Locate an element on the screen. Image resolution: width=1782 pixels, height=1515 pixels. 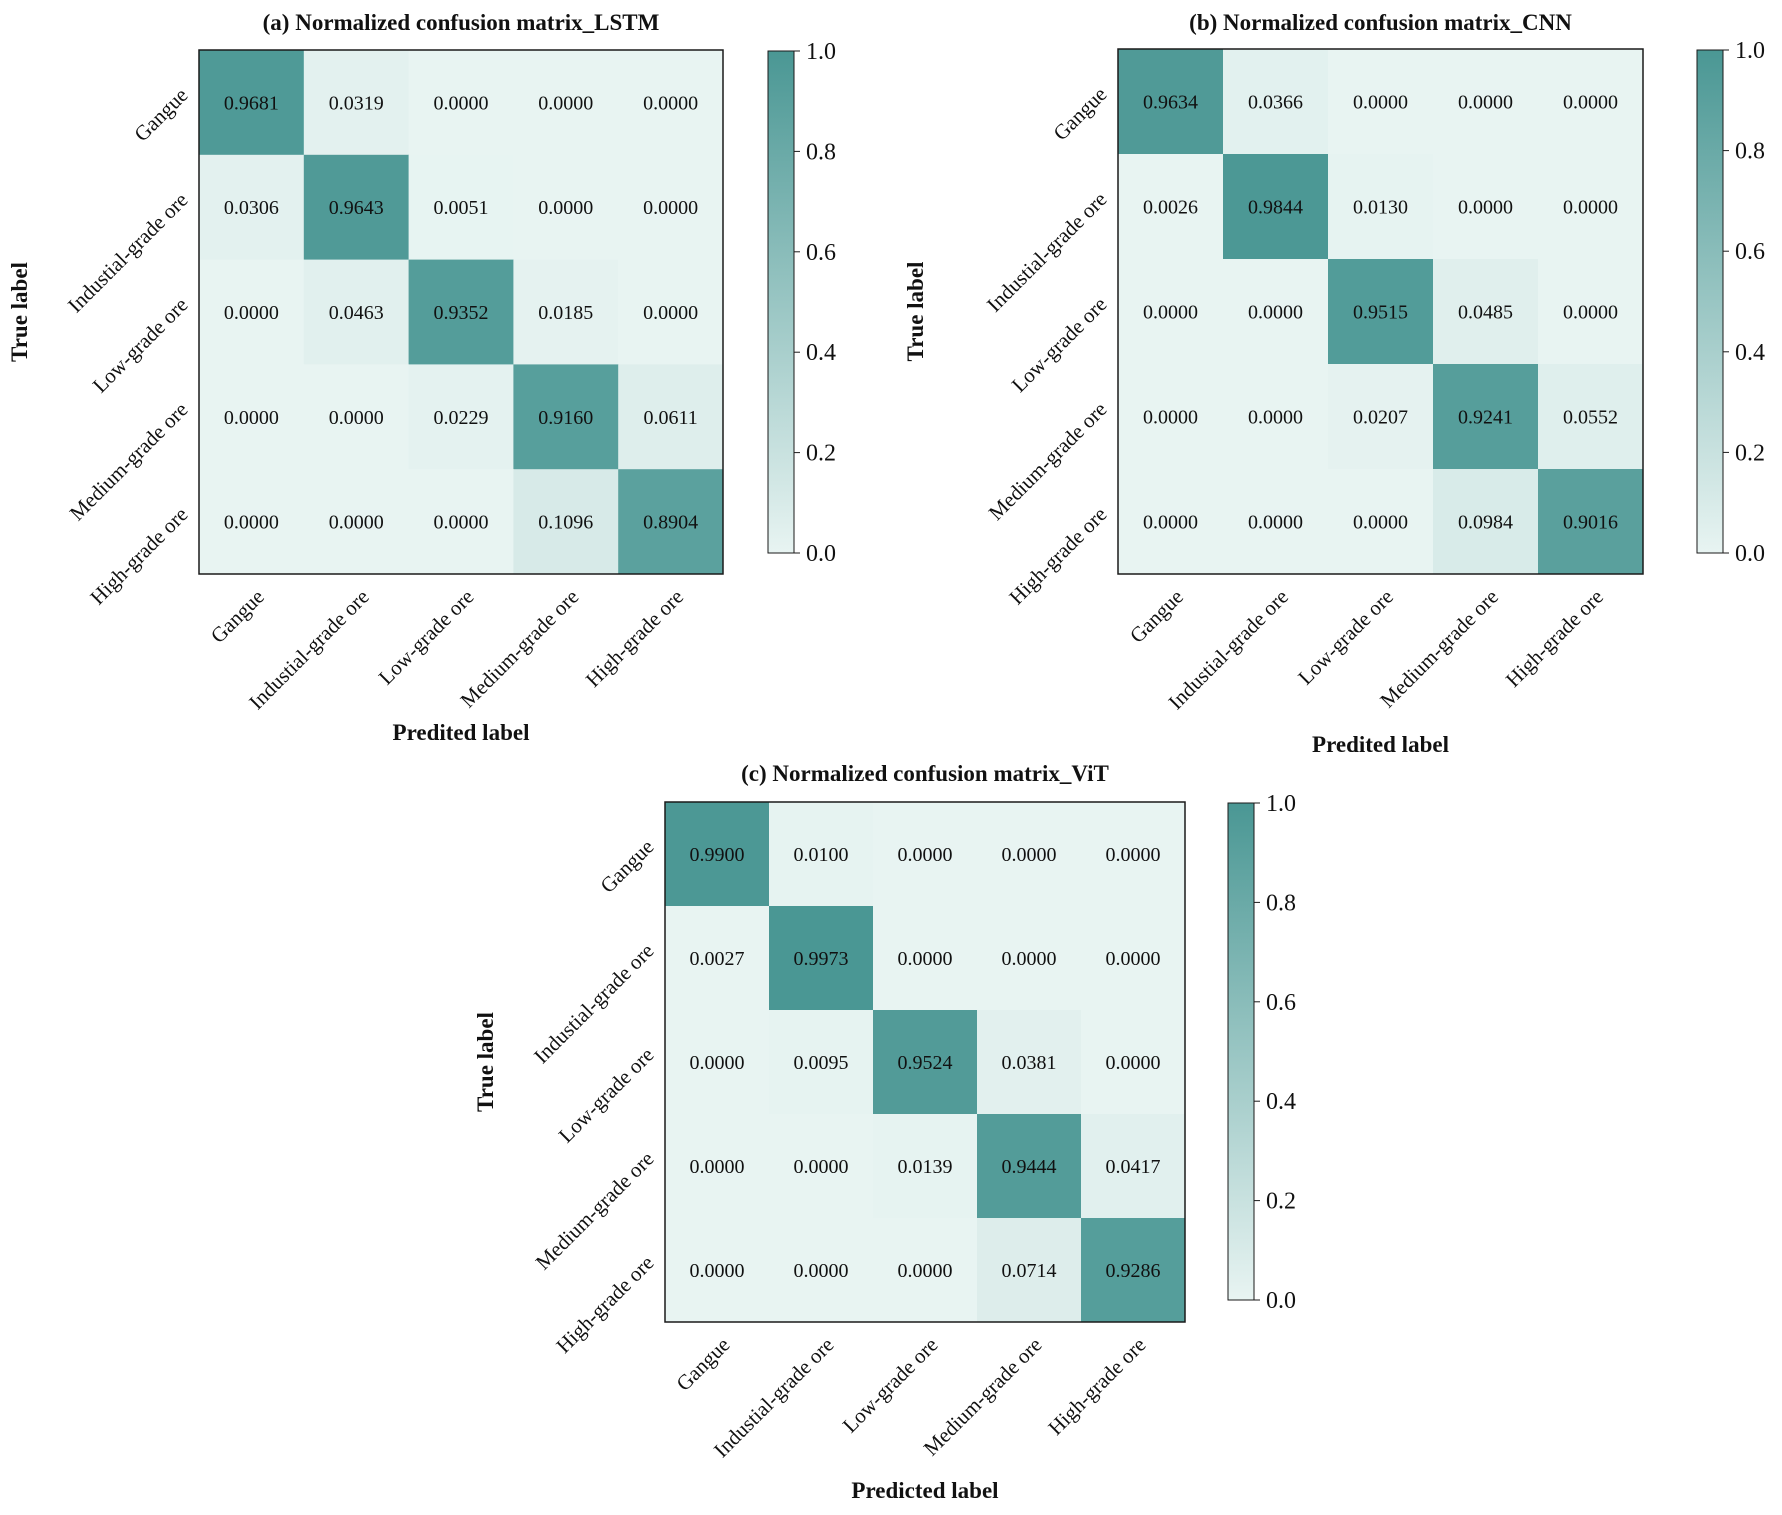
matrix-frame is located at coordinates (1380, 311).